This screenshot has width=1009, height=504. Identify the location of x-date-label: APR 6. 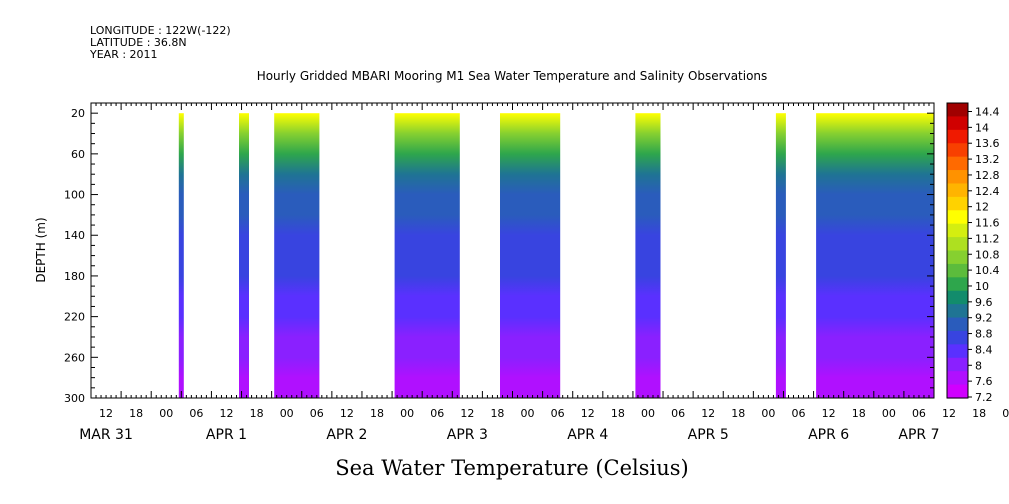
(828, 435).